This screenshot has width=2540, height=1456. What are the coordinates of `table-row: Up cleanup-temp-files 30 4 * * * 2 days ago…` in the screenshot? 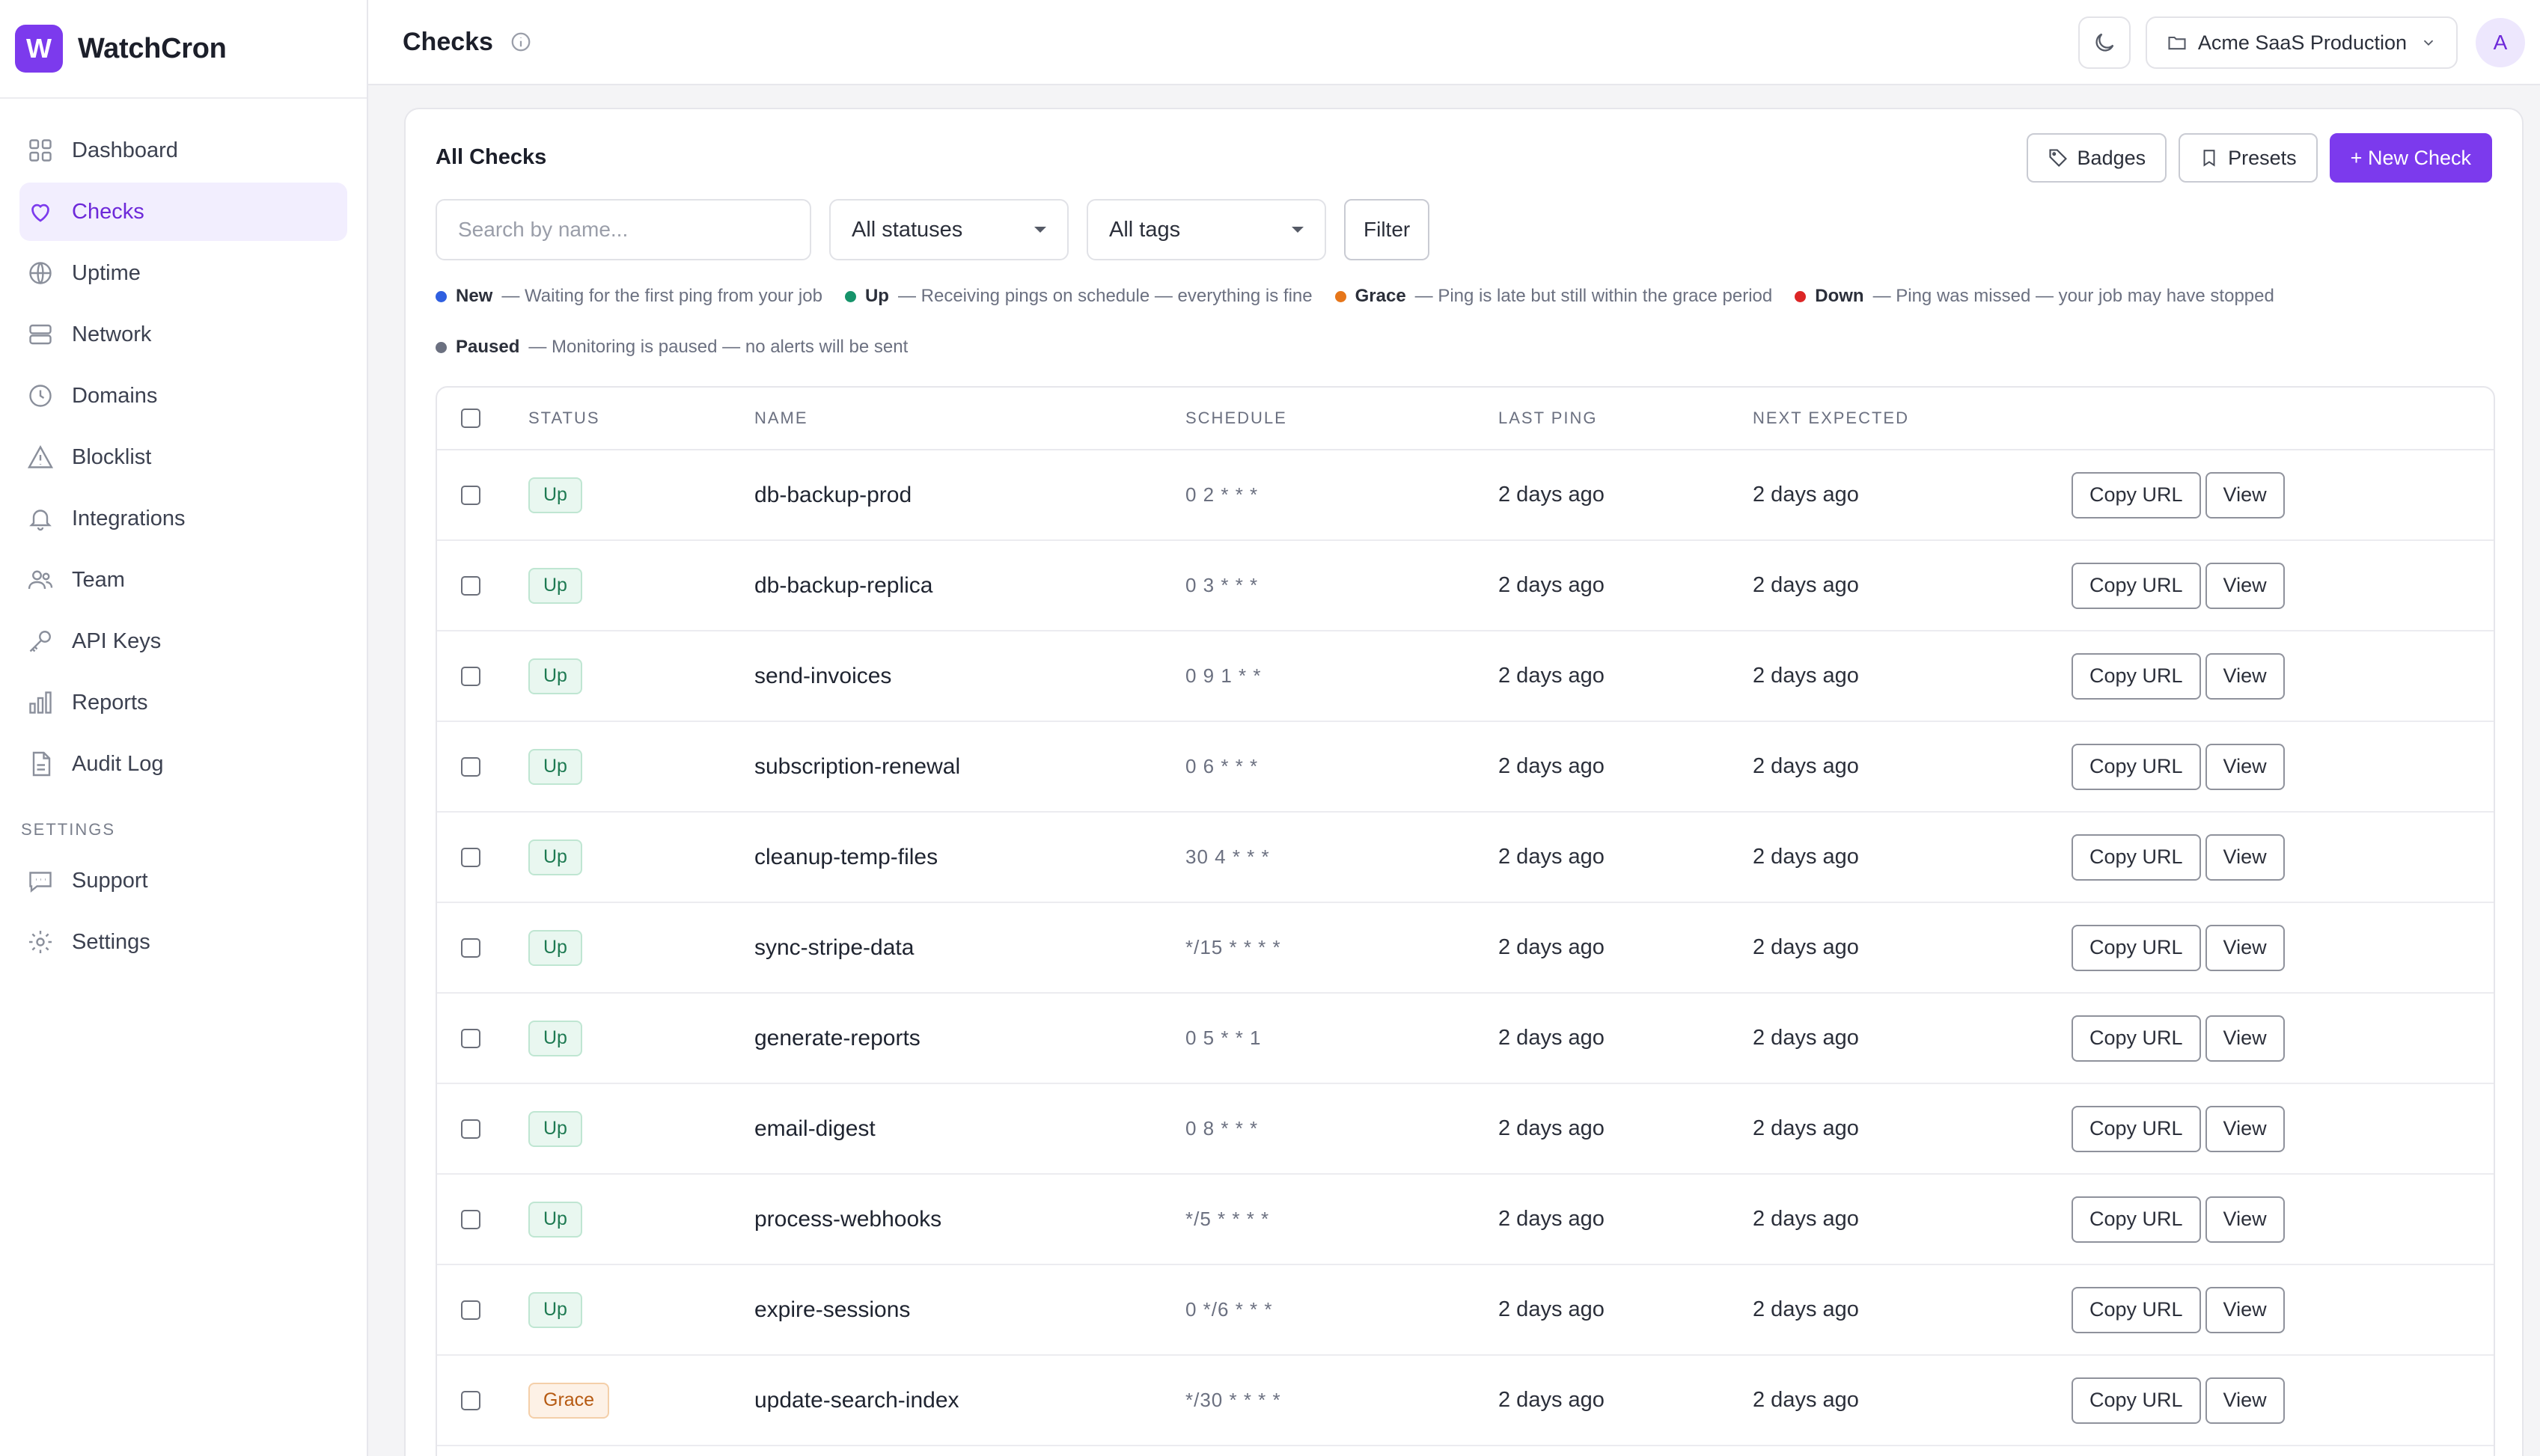 It's located at (1465, 858).